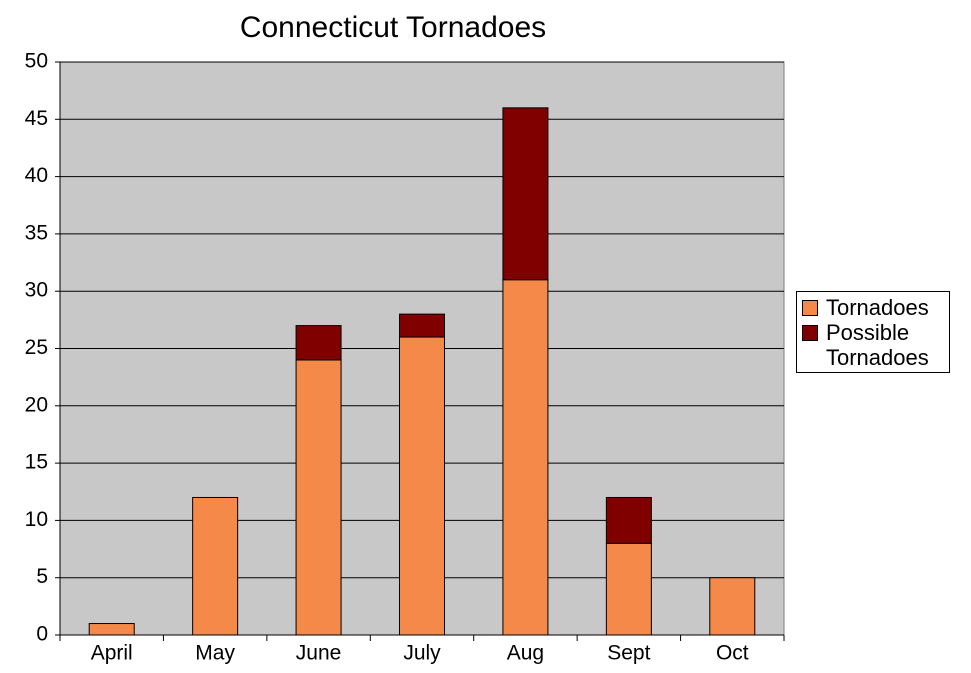 Image resolution: width=971 pixels, height=673 pixels. Describe the element at coordinates (36, 404) in the screenshot. I see `y-tick-label: 20` at that location.